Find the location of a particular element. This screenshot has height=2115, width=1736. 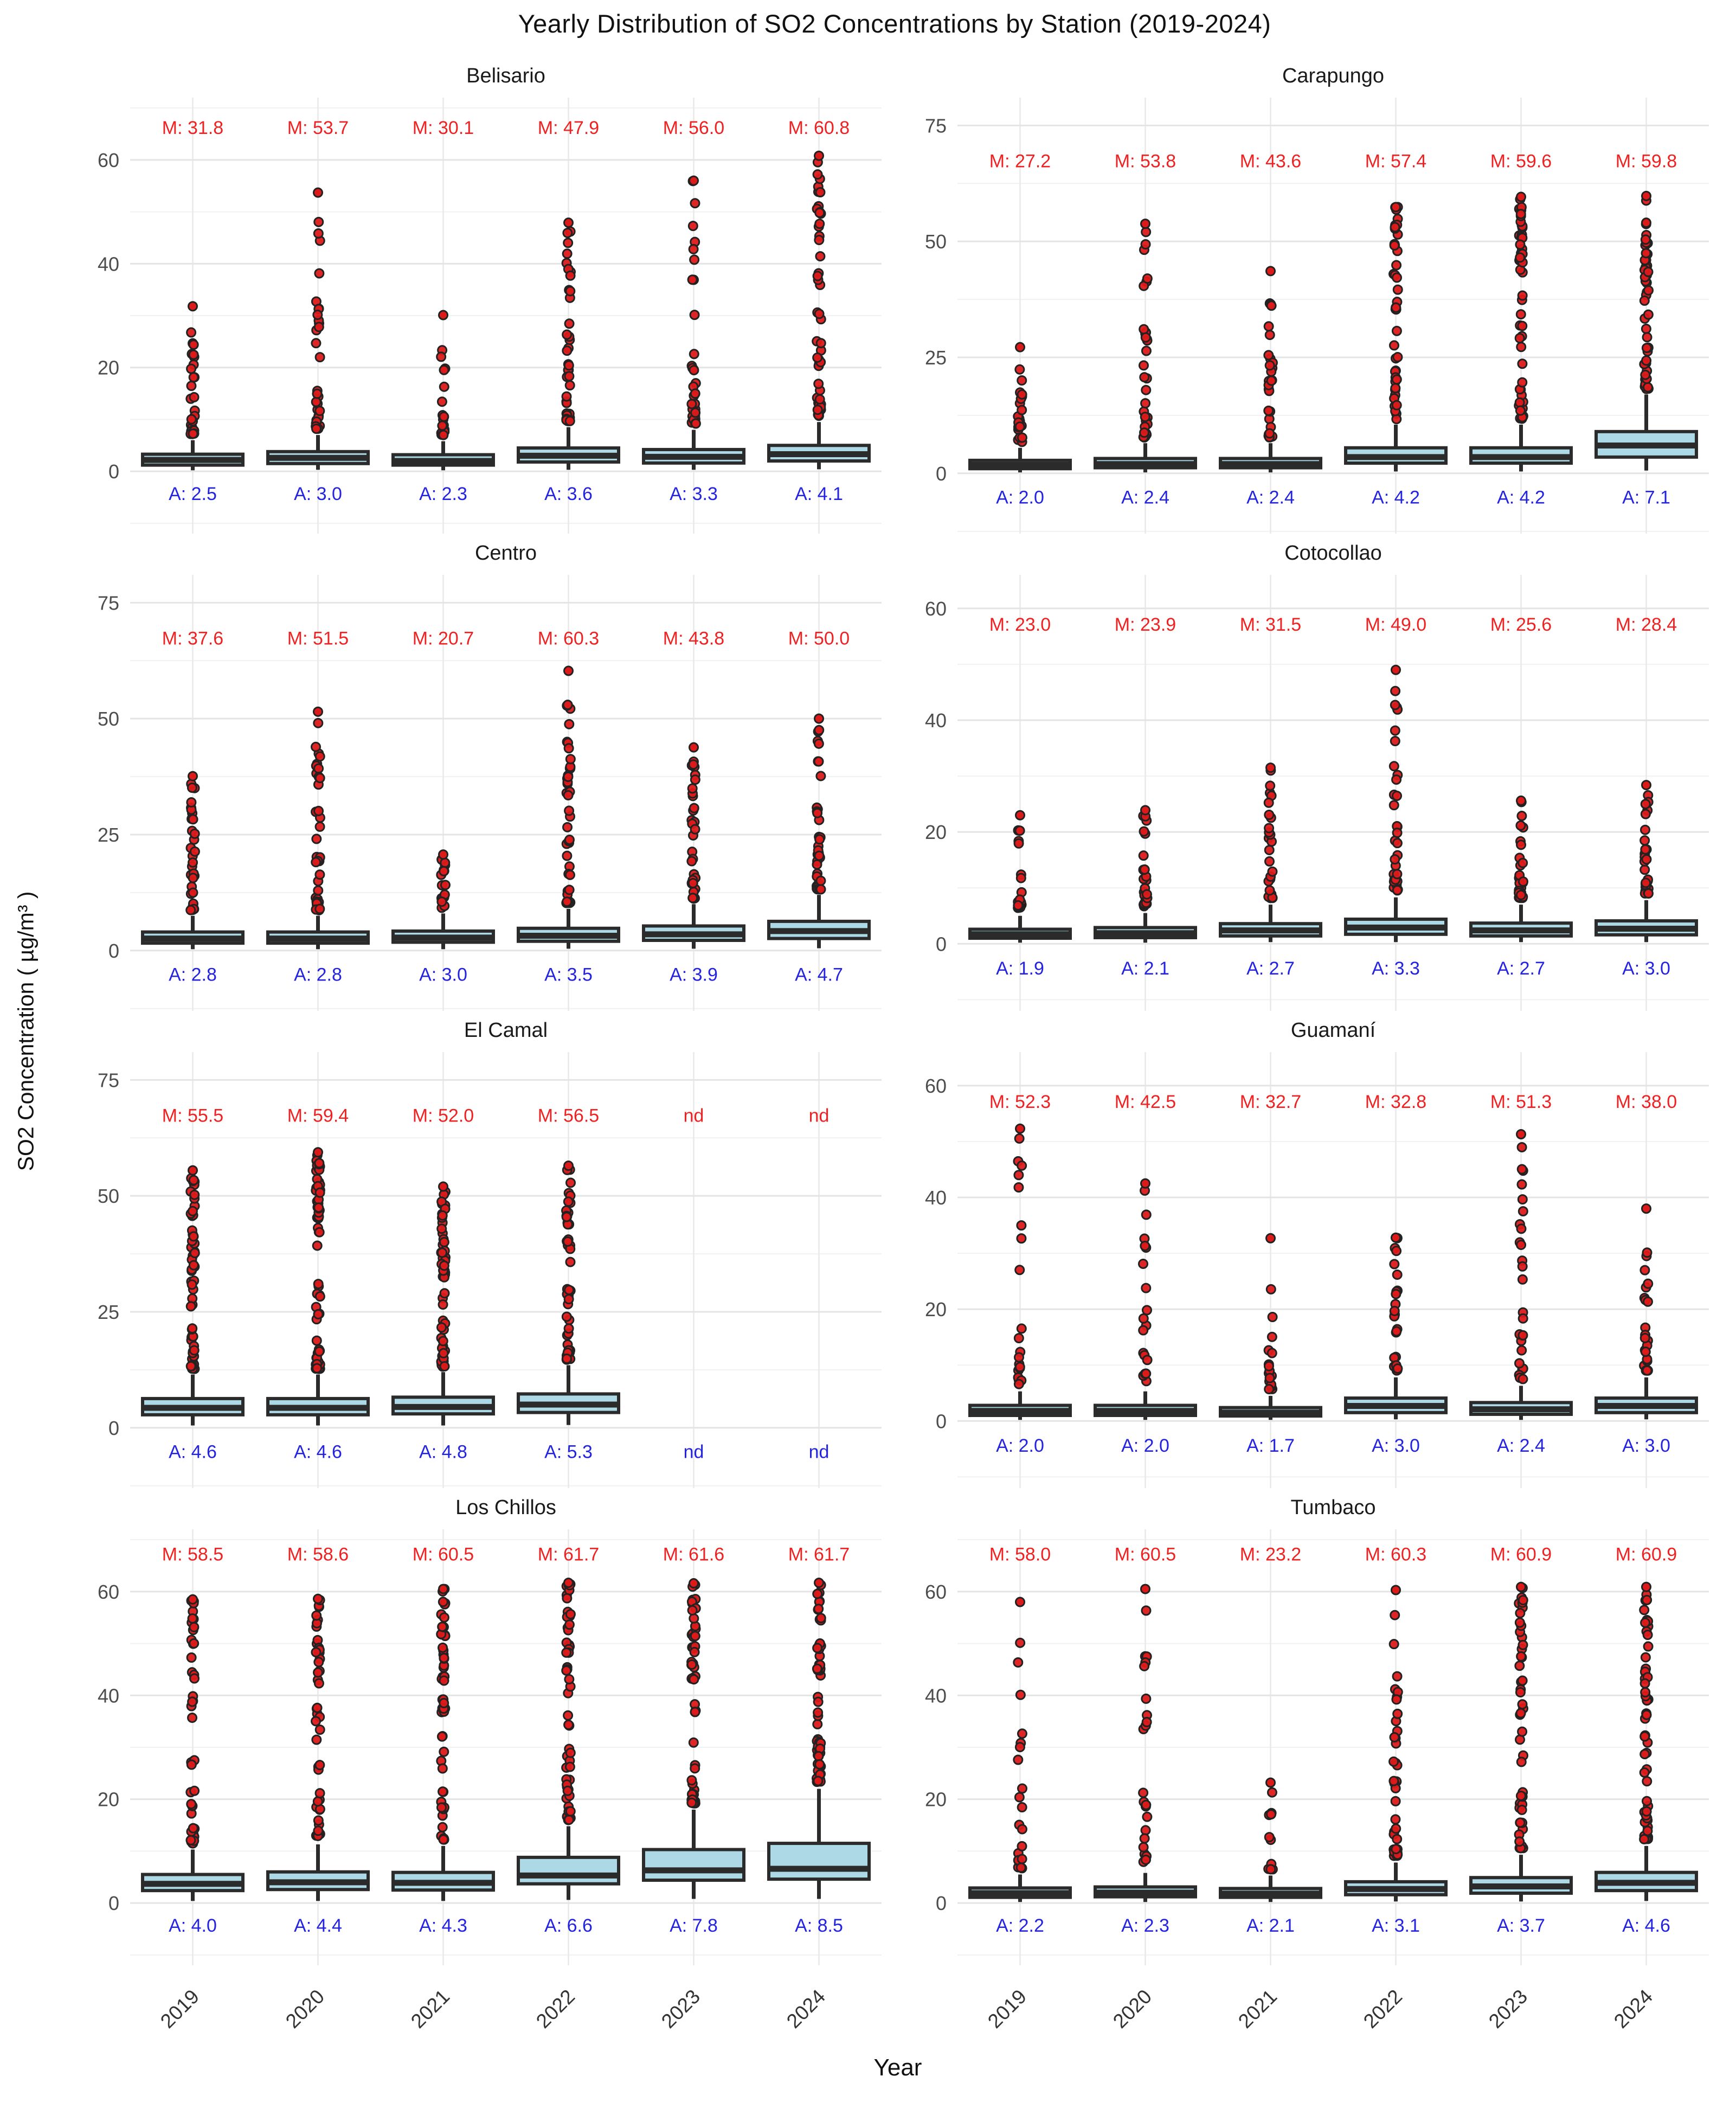

svg-text: M: 55.5 is located at coordinates (192, 1115).